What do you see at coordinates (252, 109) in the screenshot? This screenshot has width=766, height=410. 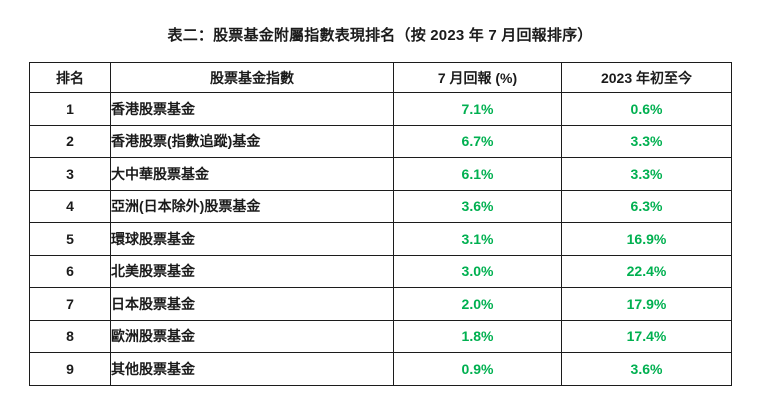 I see `fund-index-cell: 香港股票基金` at bounding box center [252, 109].